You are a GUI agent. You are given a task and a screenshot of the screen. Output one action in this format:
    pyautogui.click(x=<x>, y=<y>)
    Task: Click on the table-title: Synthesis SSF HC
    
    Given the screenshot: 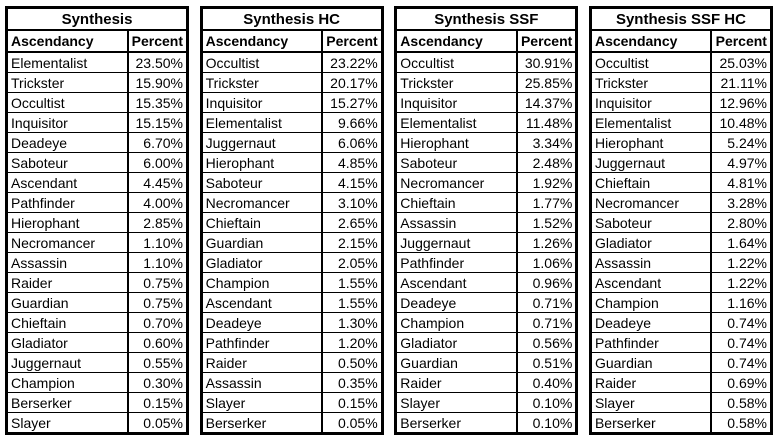 What is the action you would take?
    pyautogui.click(x=681, y=19)
    